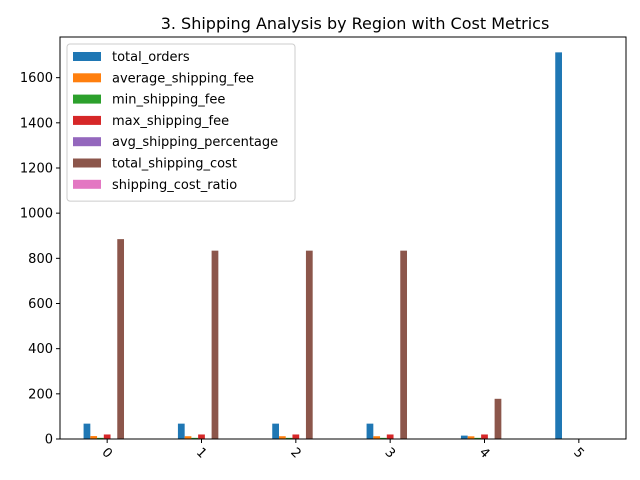  Describe the element at coordinates (87, 78) in the screenshot. I see `legend-swatch-average_shipping_fee` at that location.